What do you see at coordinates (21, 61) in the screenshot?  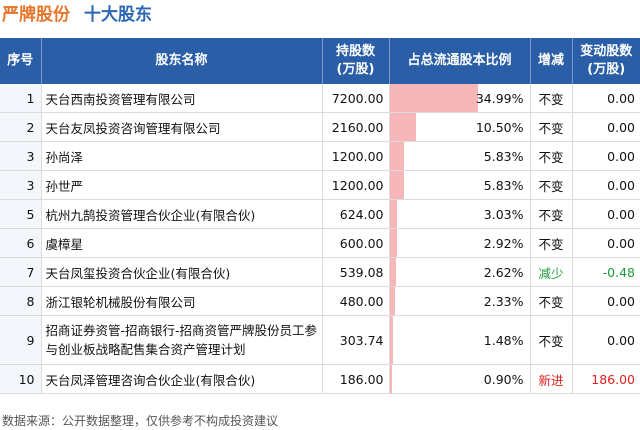 I see `header-no: 序号` at bounding box center [21, 61].